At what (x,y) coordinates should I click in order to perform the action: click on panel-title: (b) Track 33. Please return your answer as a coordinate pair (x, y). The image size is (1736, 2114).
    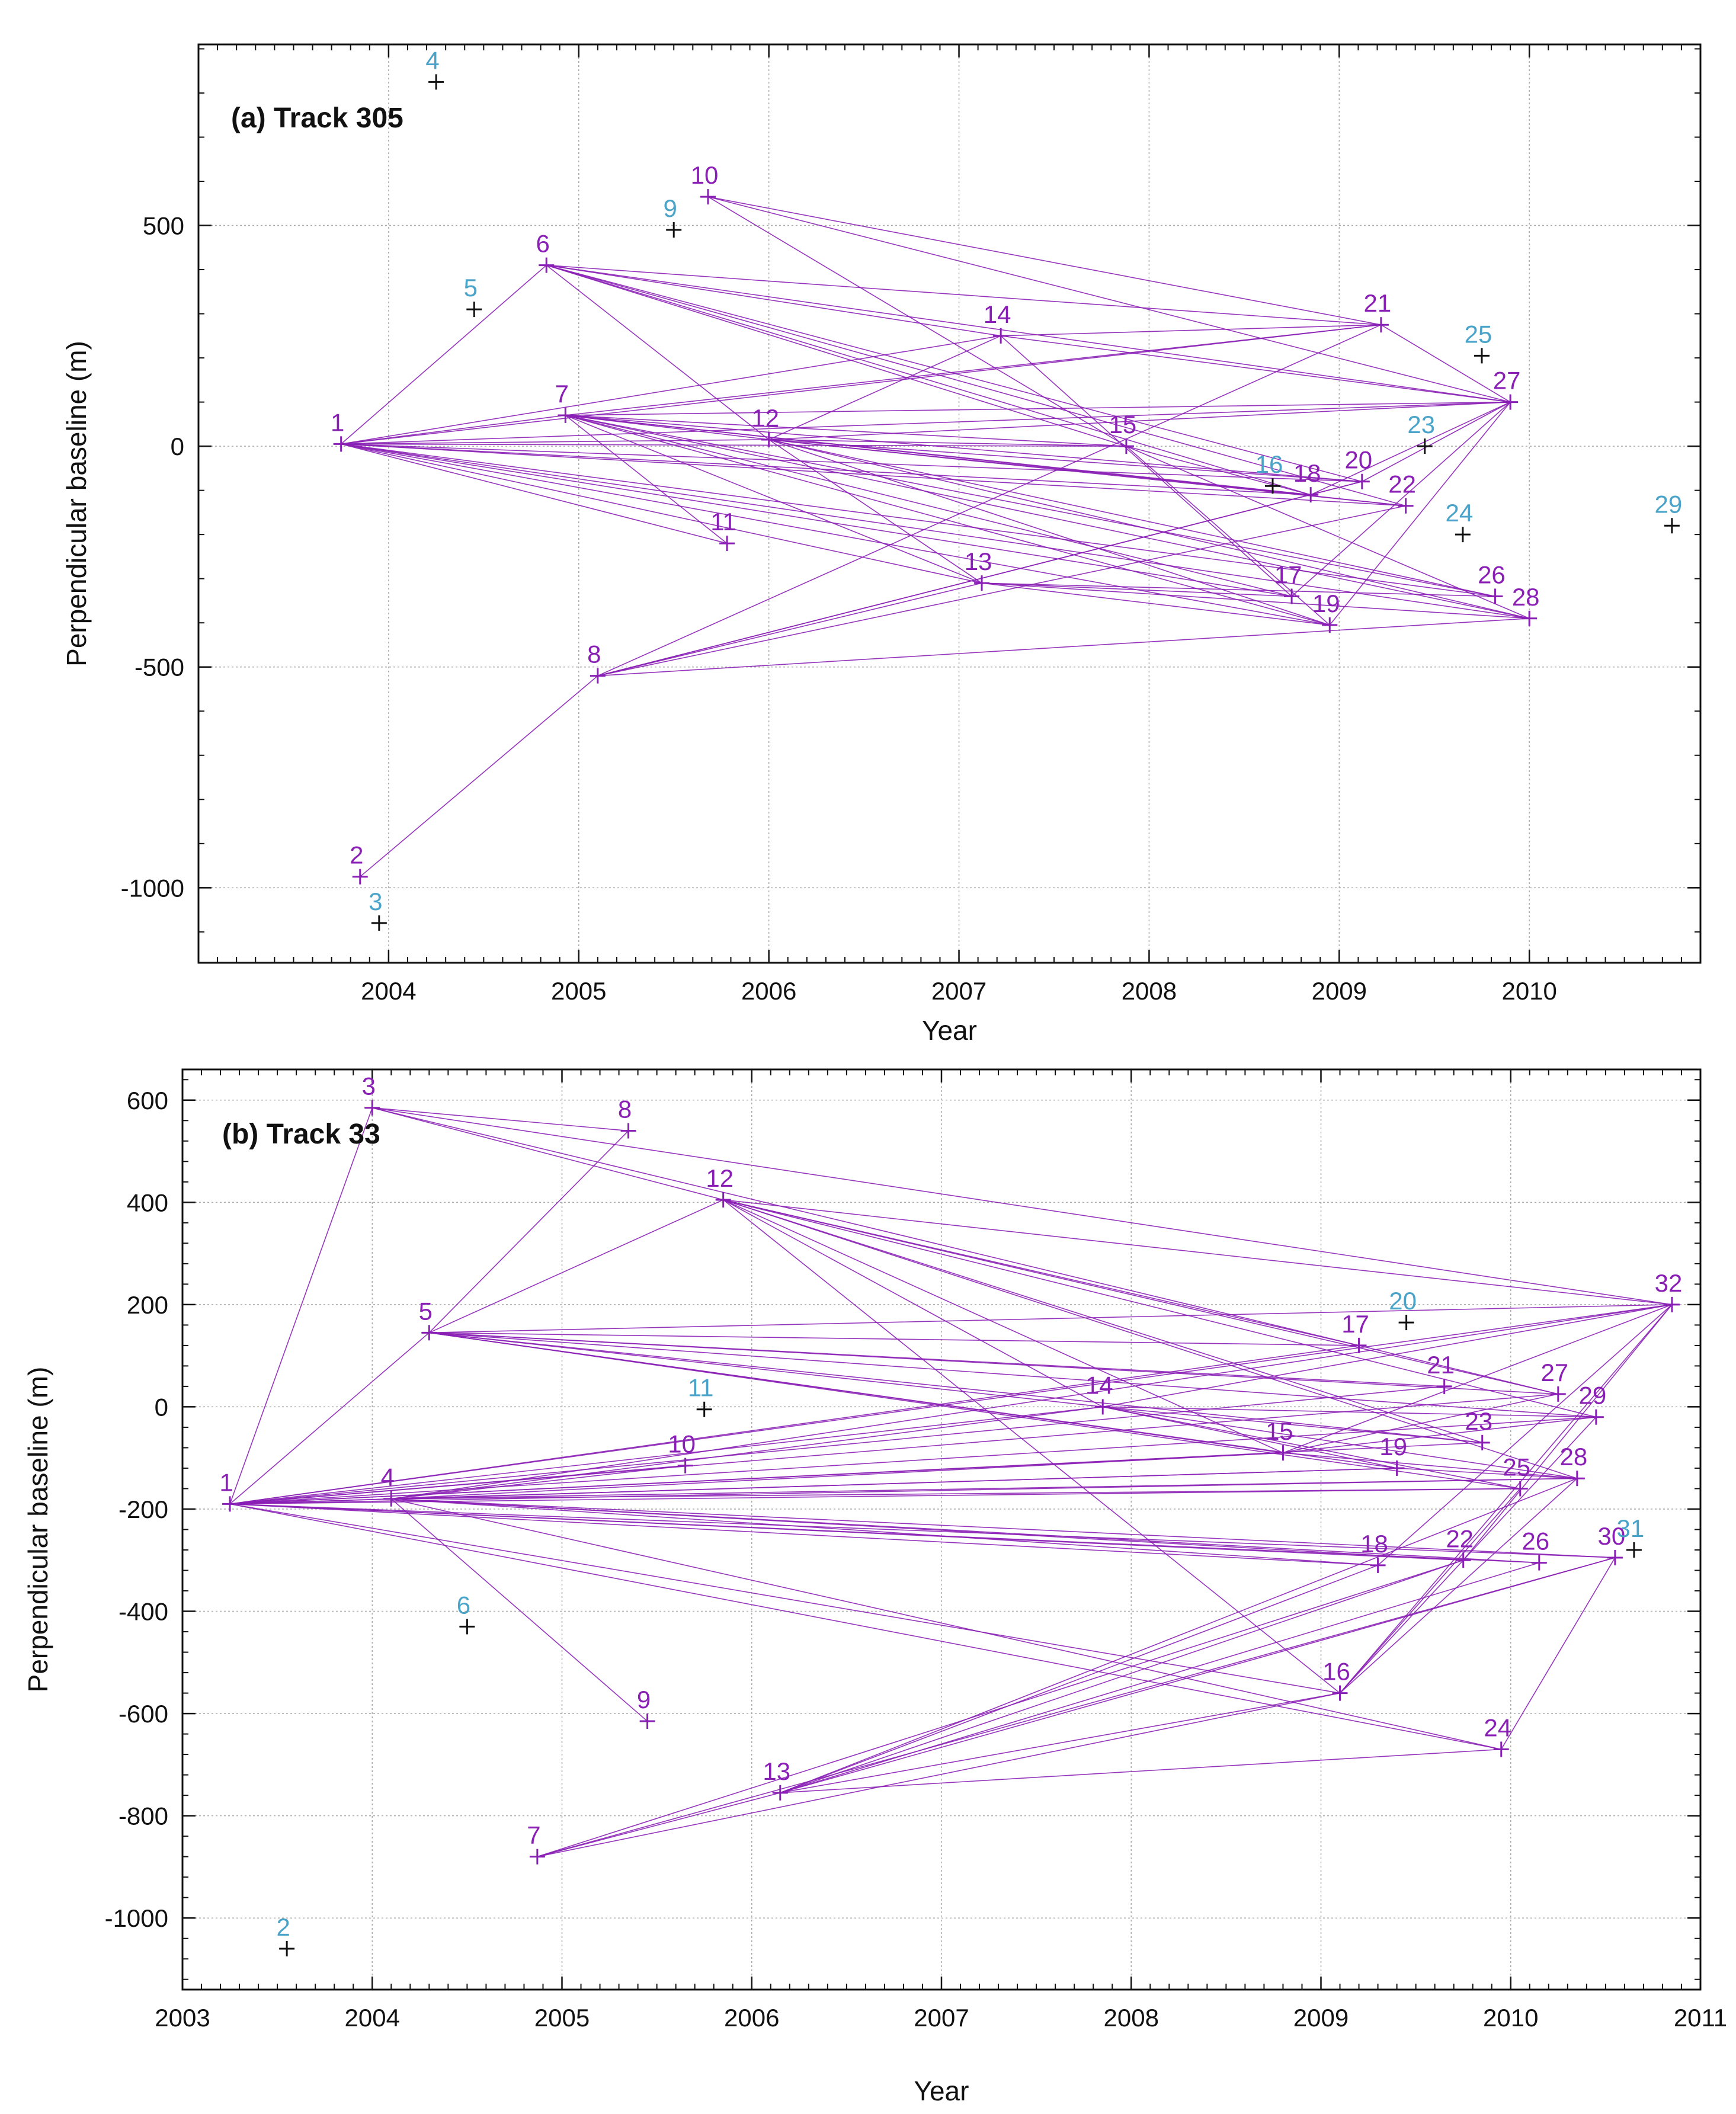
    Looking at the image, I should click on (301, 1134).